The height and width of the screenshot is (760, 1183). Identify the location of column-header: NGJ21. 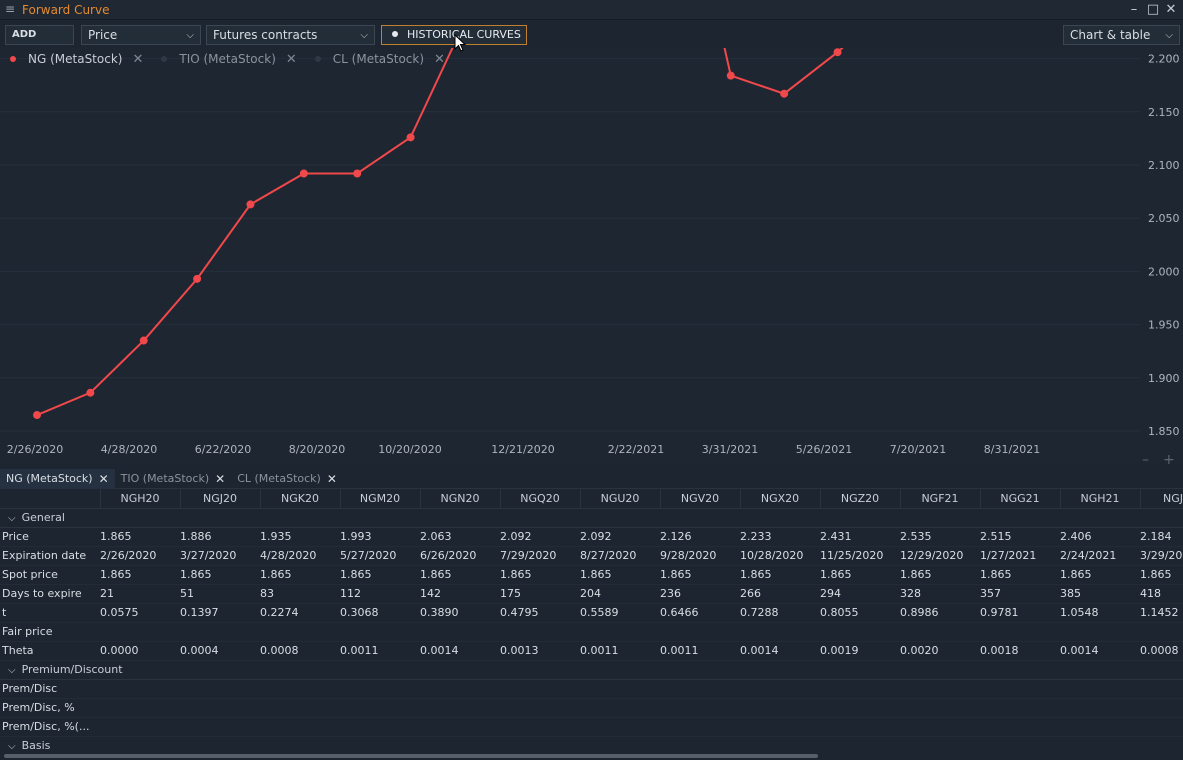
(1161, 499).